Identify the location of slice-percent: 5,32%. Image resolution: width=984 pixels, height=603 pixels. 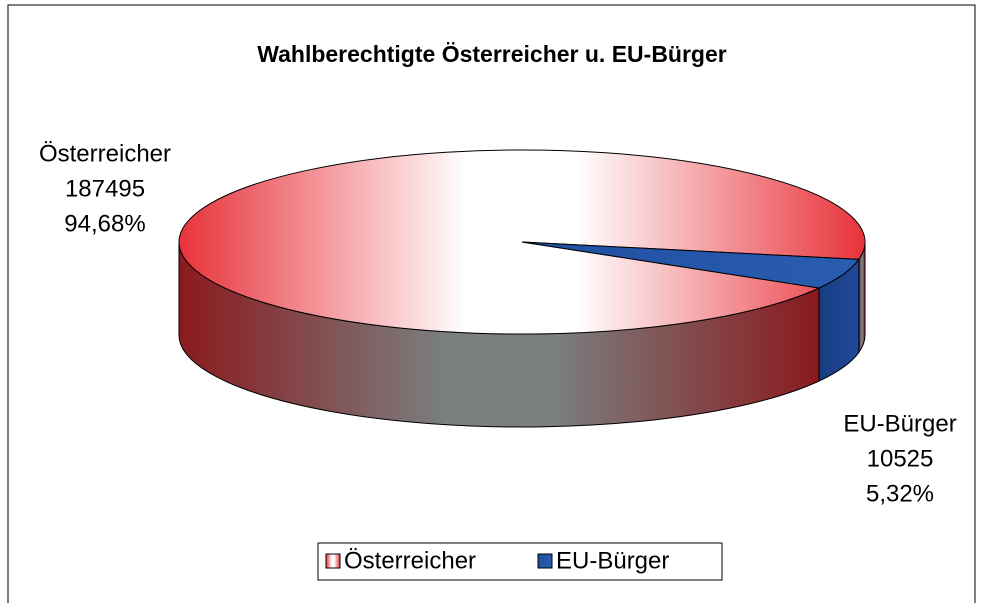
(900, 493).